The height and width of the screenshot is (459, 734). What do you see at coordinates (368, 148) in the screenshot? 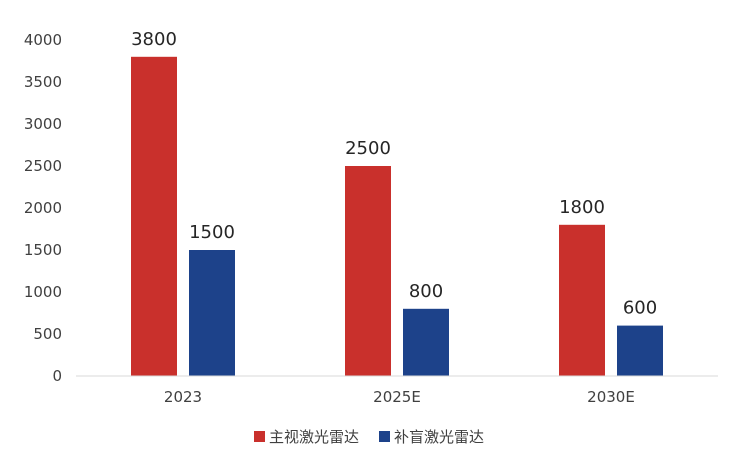
I see `data-label: 2500` at bounding box center [368, 148].